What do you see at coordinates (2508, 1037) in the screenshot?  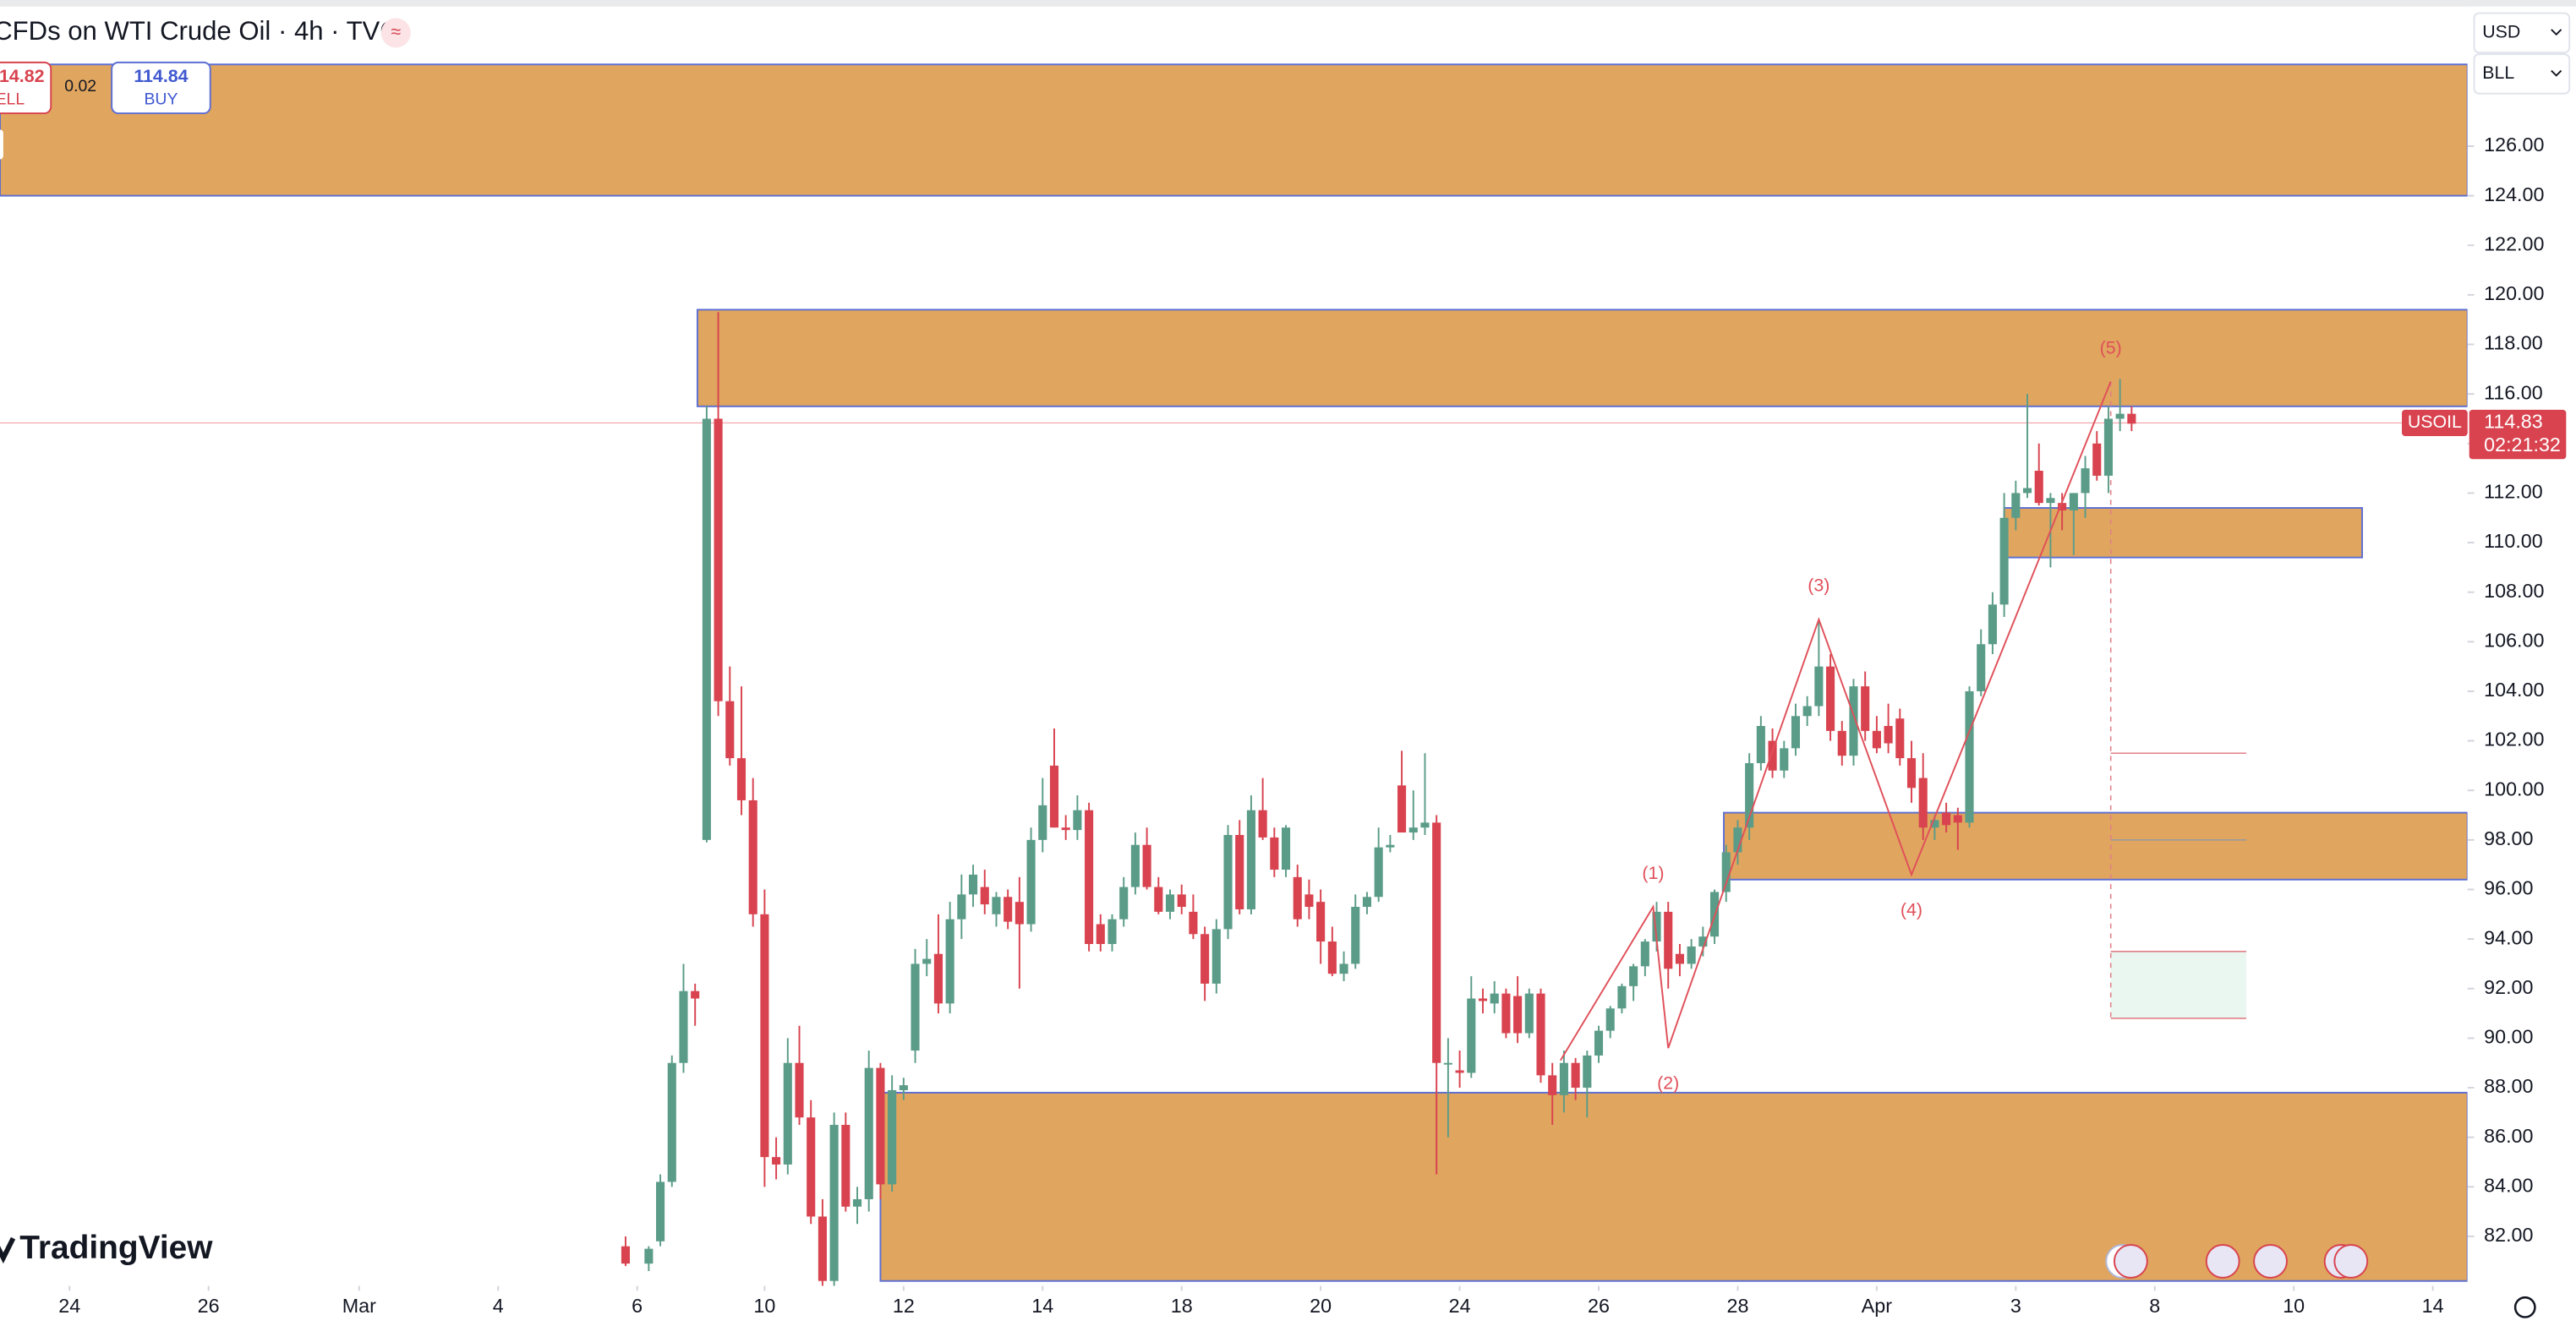 I see `y-tick-label: 90.00` at bounding box center [2508, 1037].